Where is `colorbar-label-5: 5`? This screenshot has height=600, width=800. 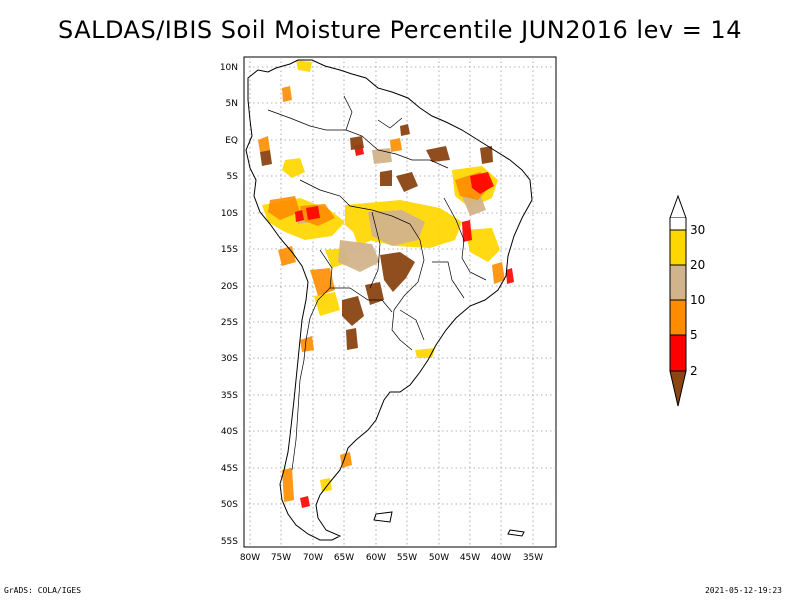 colorbar-label-5: 5 is located at coordinates (694, 335).